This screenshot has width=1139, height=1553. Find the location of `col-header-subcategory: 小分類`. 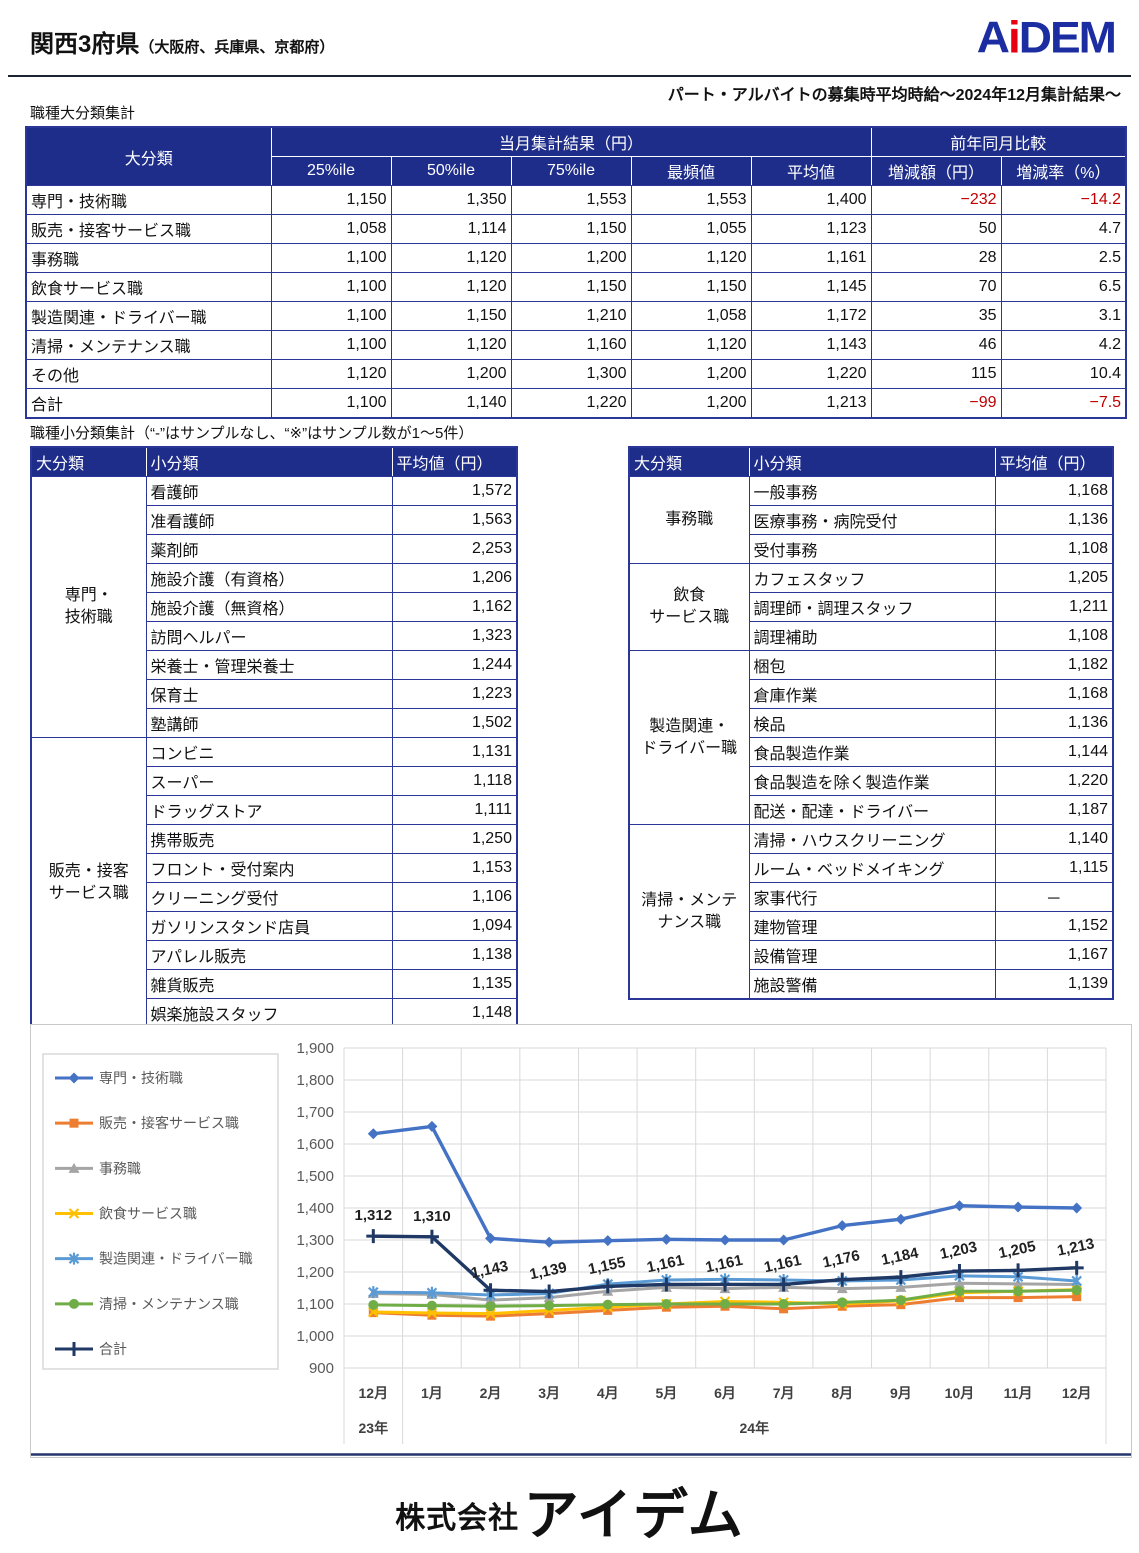

col-header-subcategory: 小分類 is located at coordinates (269, 461).